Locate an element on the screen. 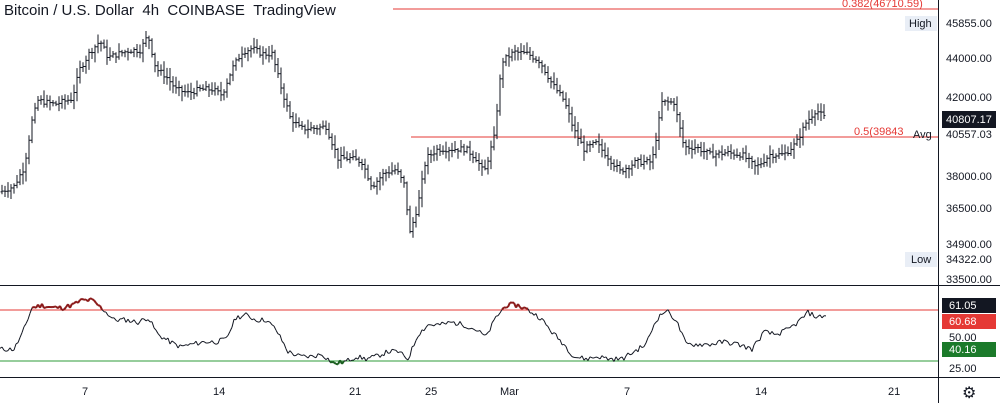 The width and height of the screenshot is (1000, 403). settings-gear-icon: ⚙ is located at coordinates (969, 393).